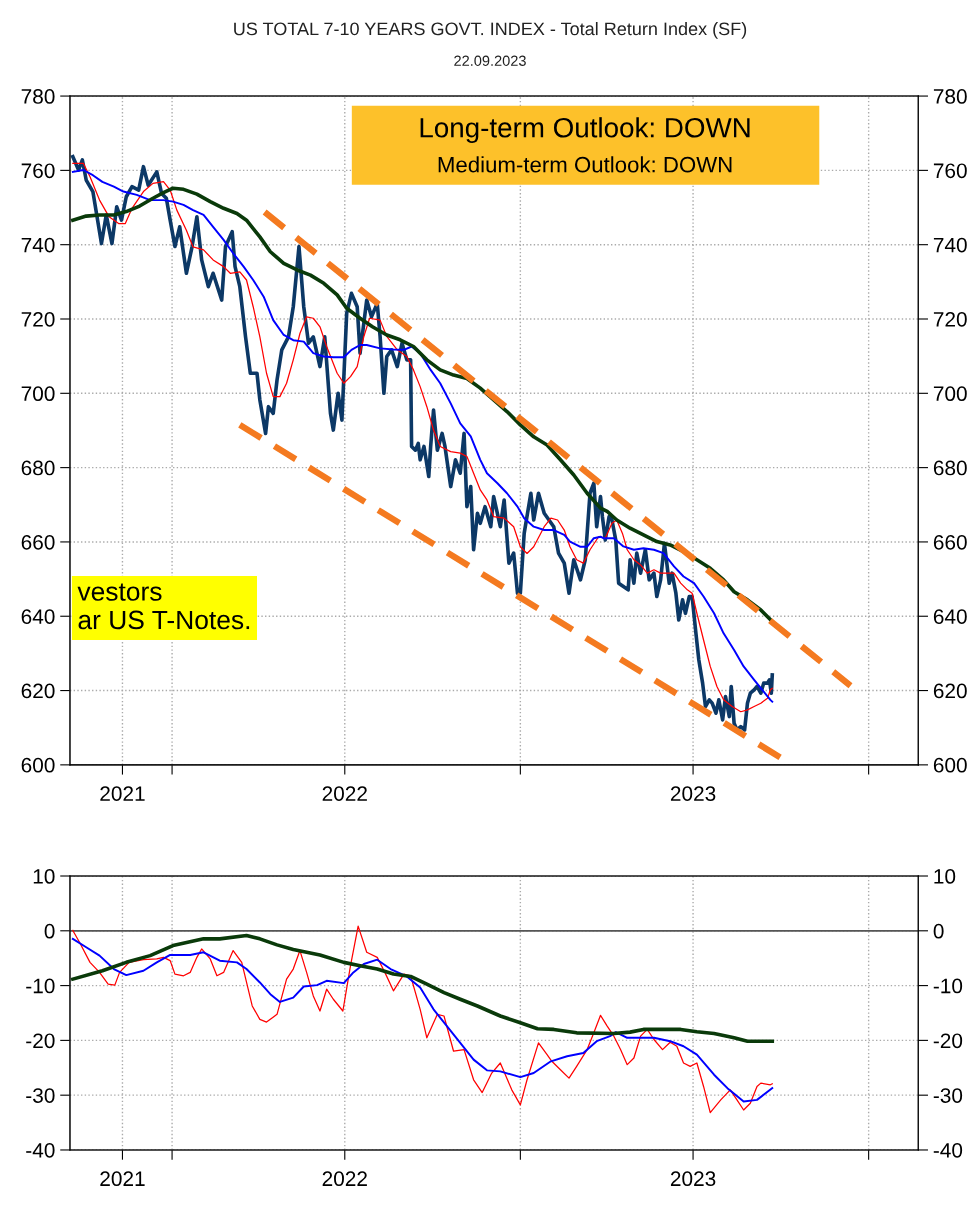 This screenshot has width=980, height=1216. I want to click on y-tick-label: -20, so click(40, 1041).